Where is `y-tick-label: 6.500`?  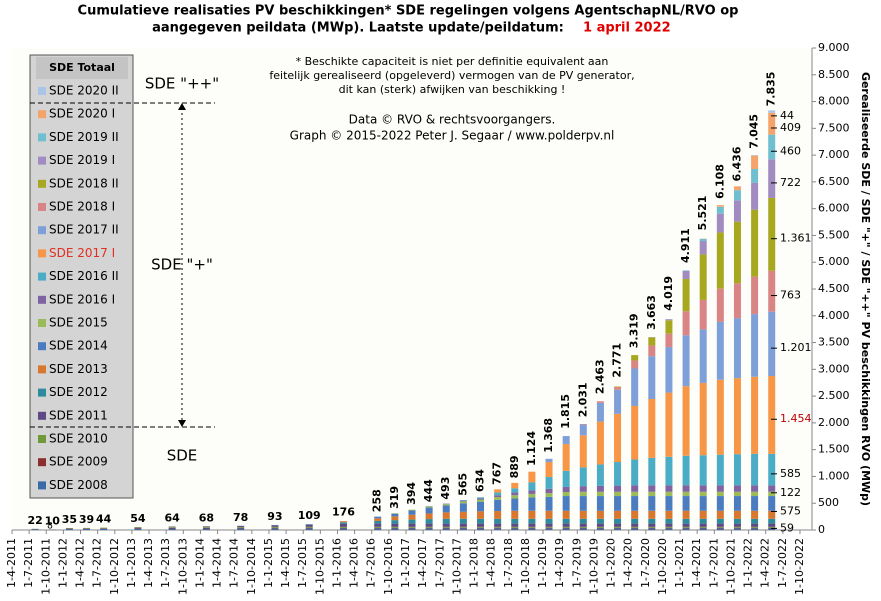
y-tick-label: 6.500 is located at coordinates (834, 181).